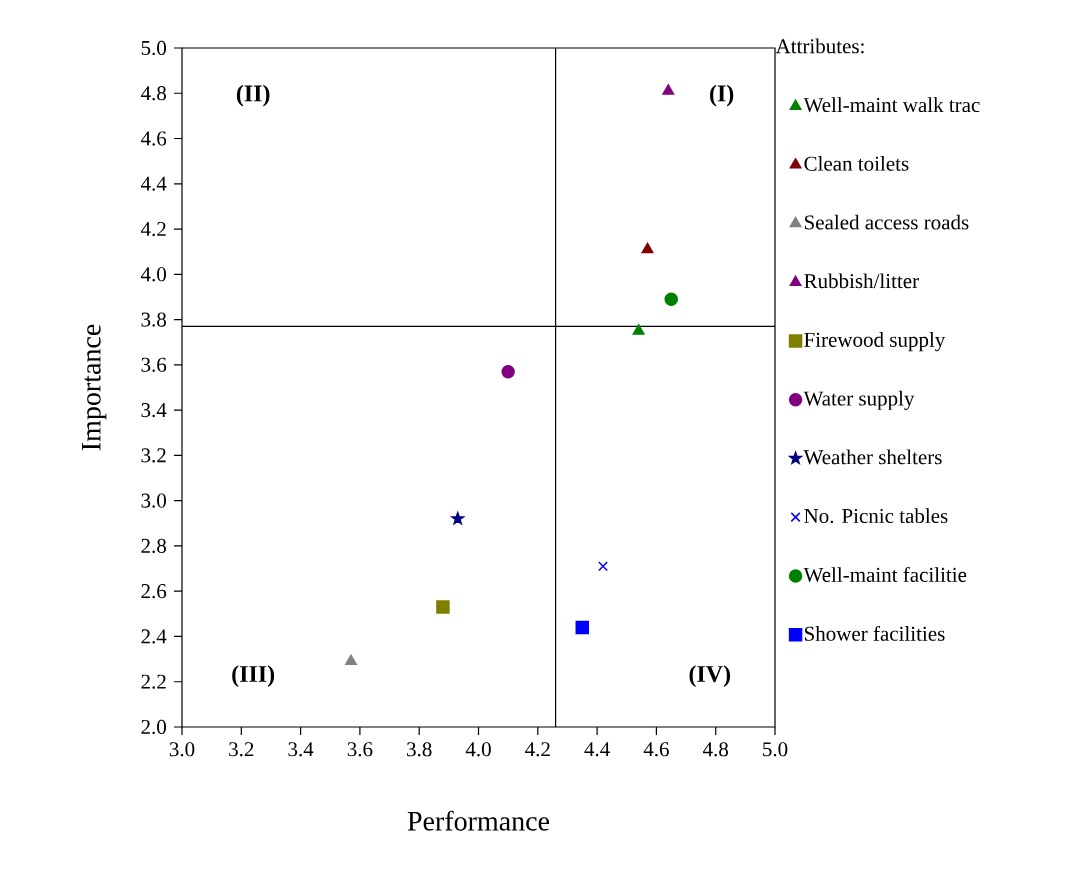 This screenshot has width=1092, height=873. What do you see at coordinates (861, 281) in the screenshot?
I see `legend-label: Rubbish/litter` at bounding box center [861, 281].